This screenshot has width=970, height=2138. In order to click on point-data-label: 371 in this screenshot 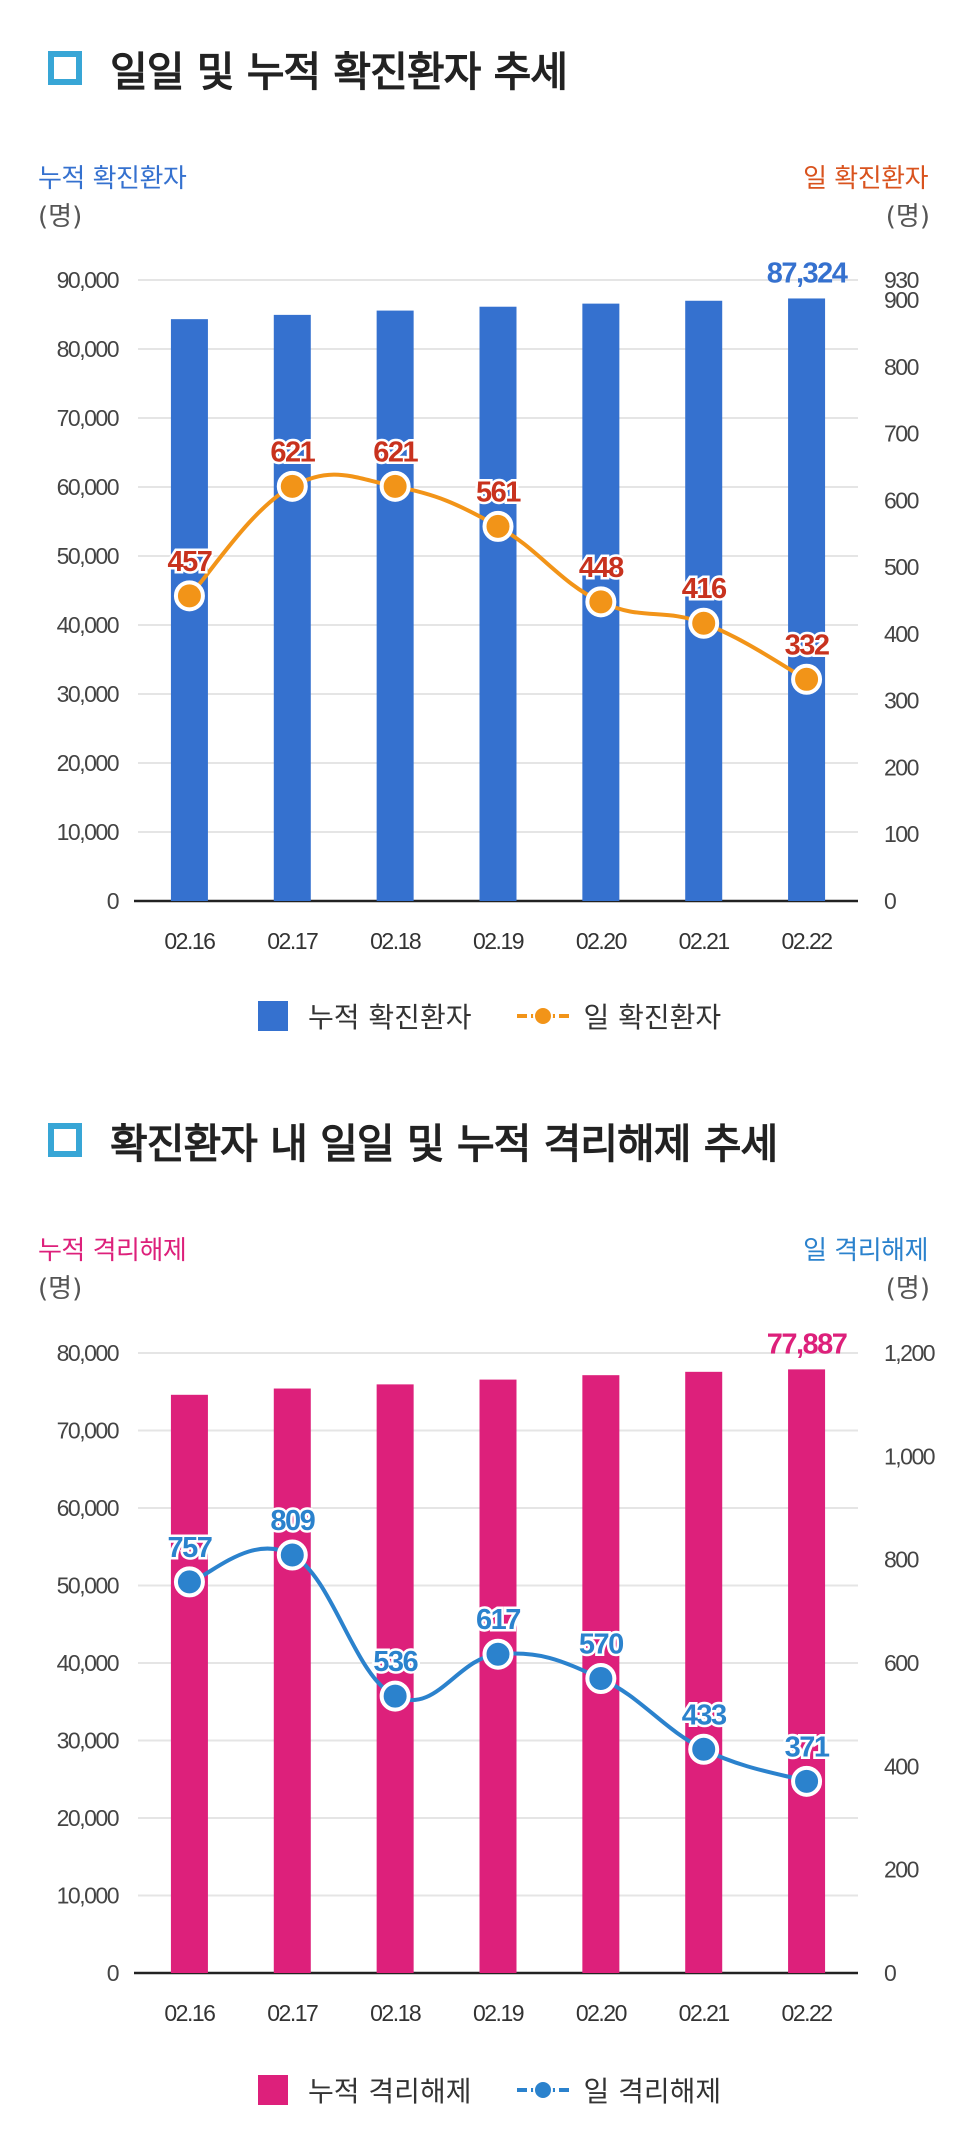, I will do `click(807, 1747)`.